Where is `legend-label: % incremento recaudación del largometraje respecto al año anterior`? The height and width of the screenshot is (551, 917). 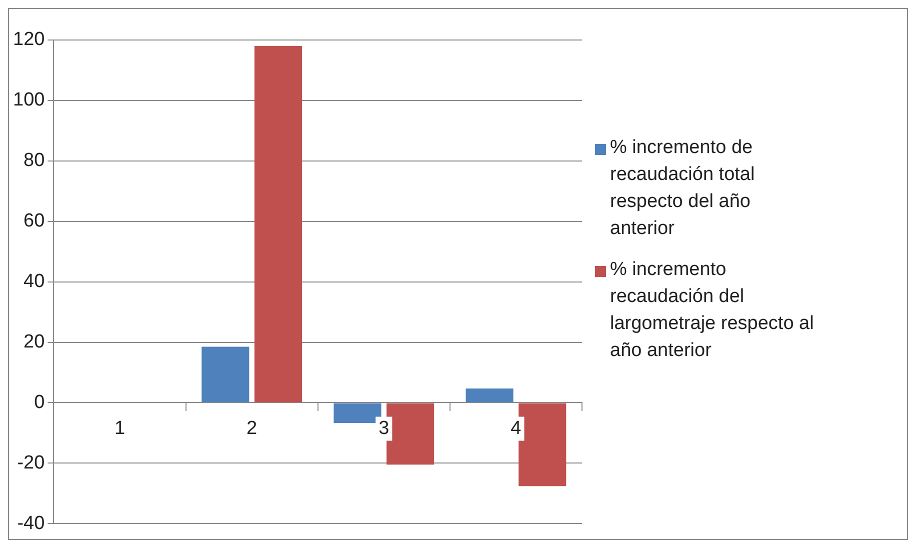
legend-label: % incremento recaudación del largometraje respecto al año anterior is located at coordinates (712, 310).